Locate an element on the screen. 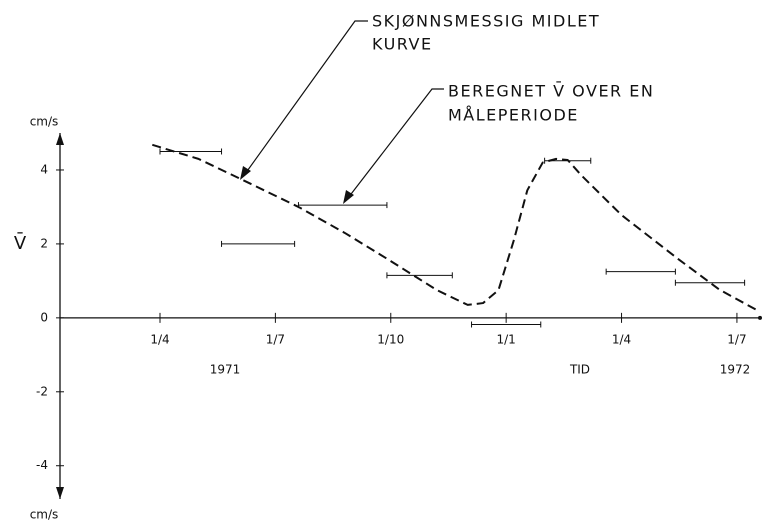 The image size is (763, 523). x-sublabel: TID is located at coordinates (579, 369).